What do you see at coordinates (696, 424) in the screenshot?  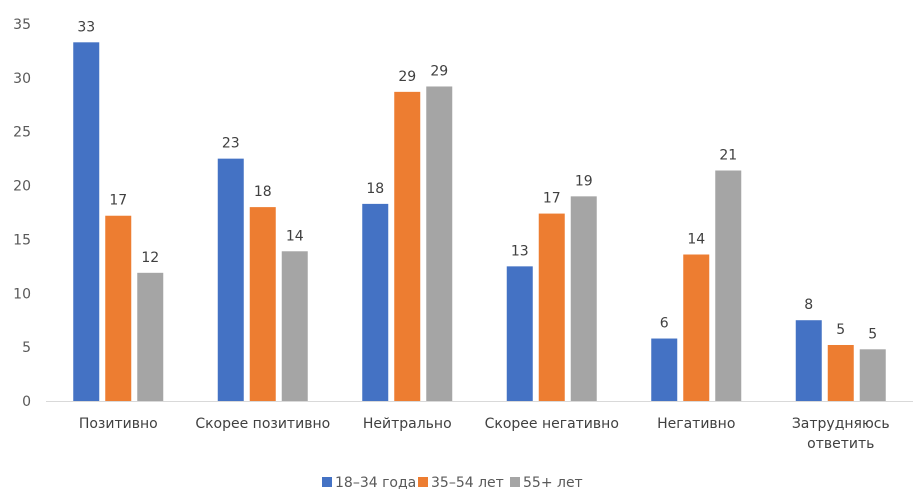 I see `x-category-label: Негативно` at bounding box center [696, 424].